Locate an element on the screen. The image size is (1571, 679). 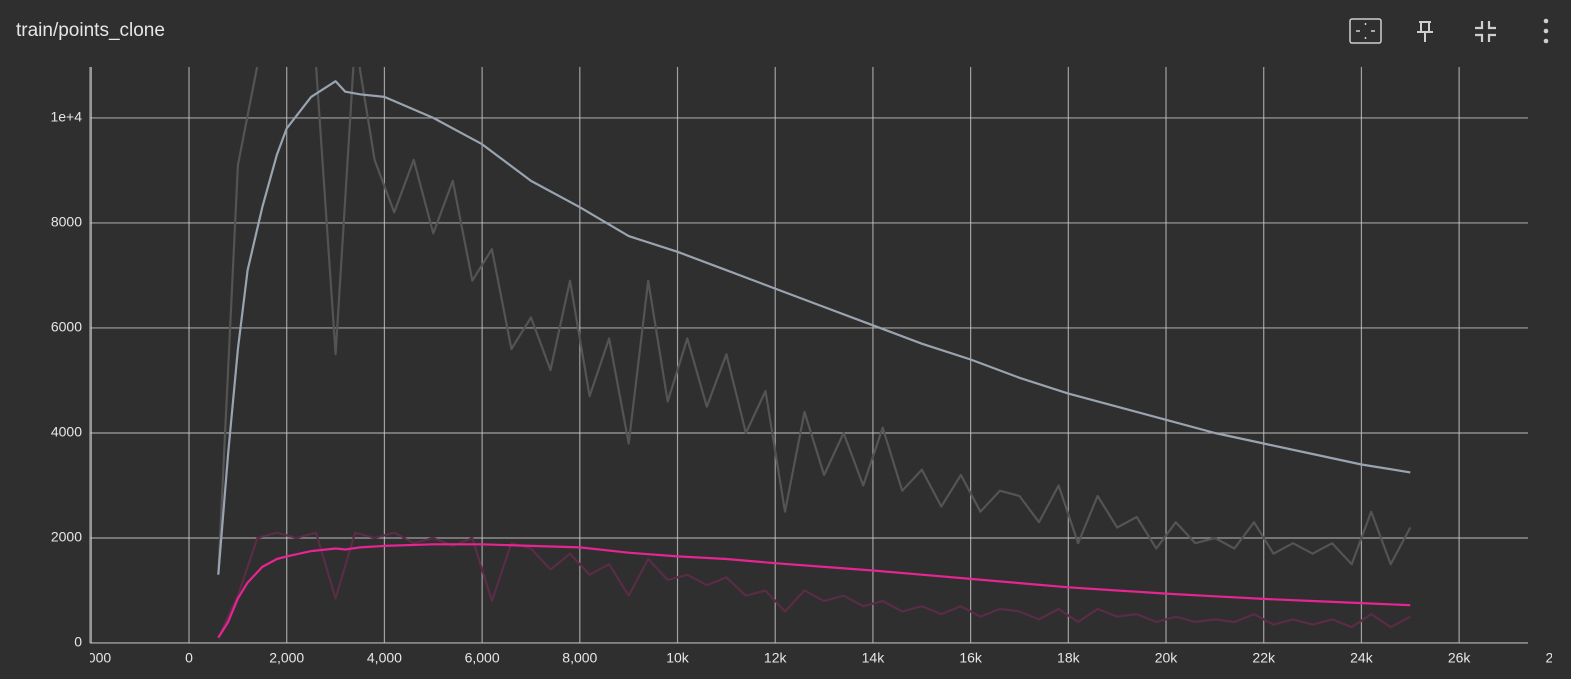
x-tick-label: 10k is located at coordinates (678, 658).